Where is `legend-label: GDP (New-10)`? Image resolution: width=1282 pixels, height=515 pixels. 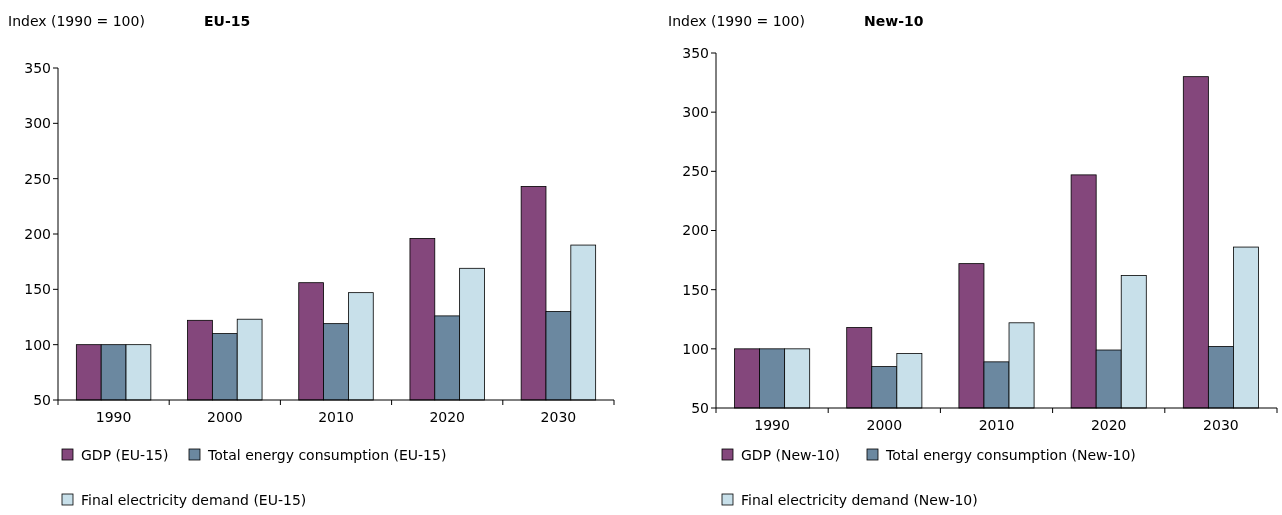
legend-label: GDP (New-10) is located at coordinates (790, 455).